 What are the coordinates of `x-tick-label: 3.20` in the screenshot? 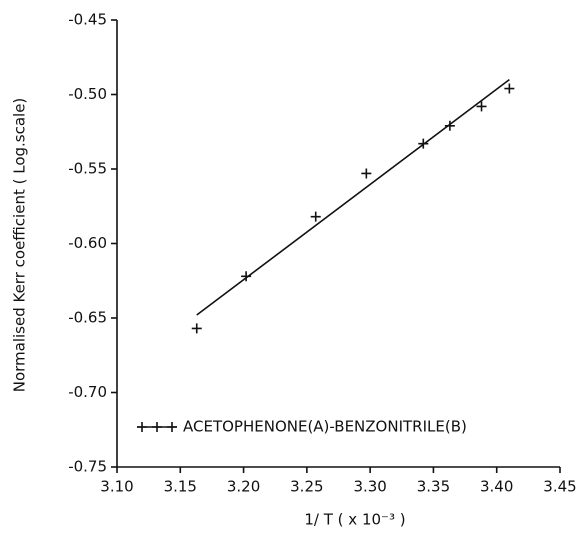 It's located at (243, 487).